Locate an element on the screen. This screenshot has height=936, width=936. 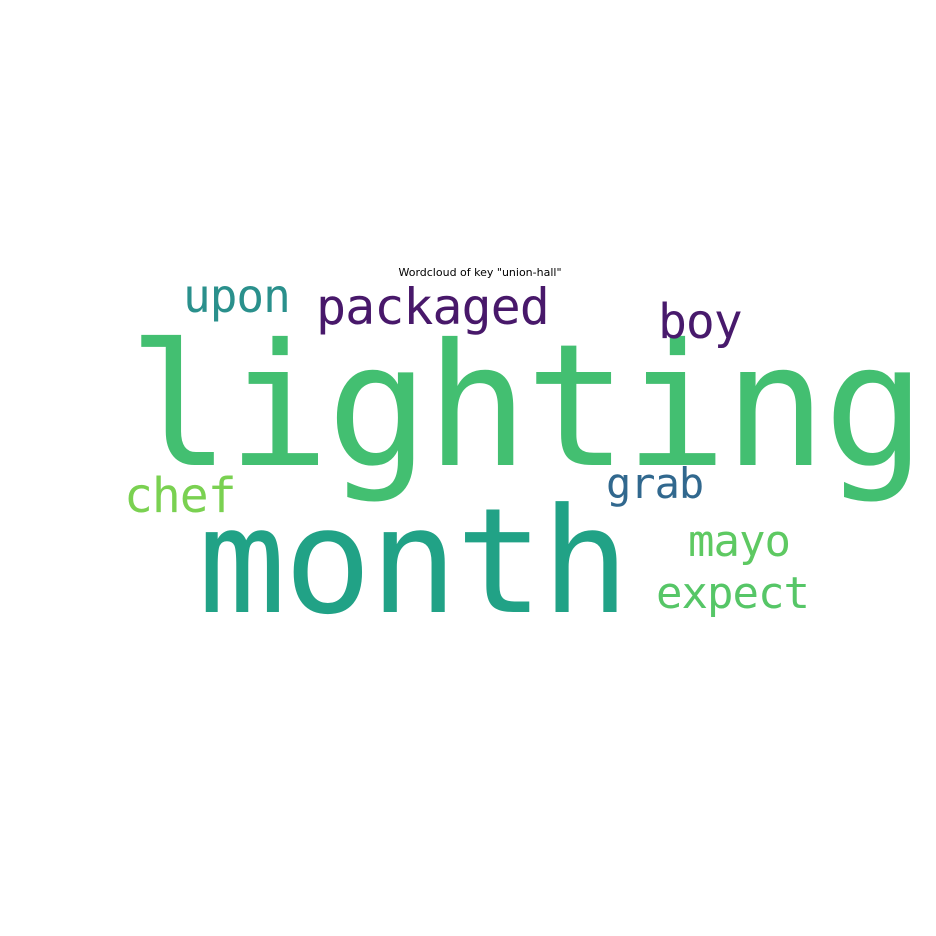
word-boy: boy is located at coordinates (700, 322).